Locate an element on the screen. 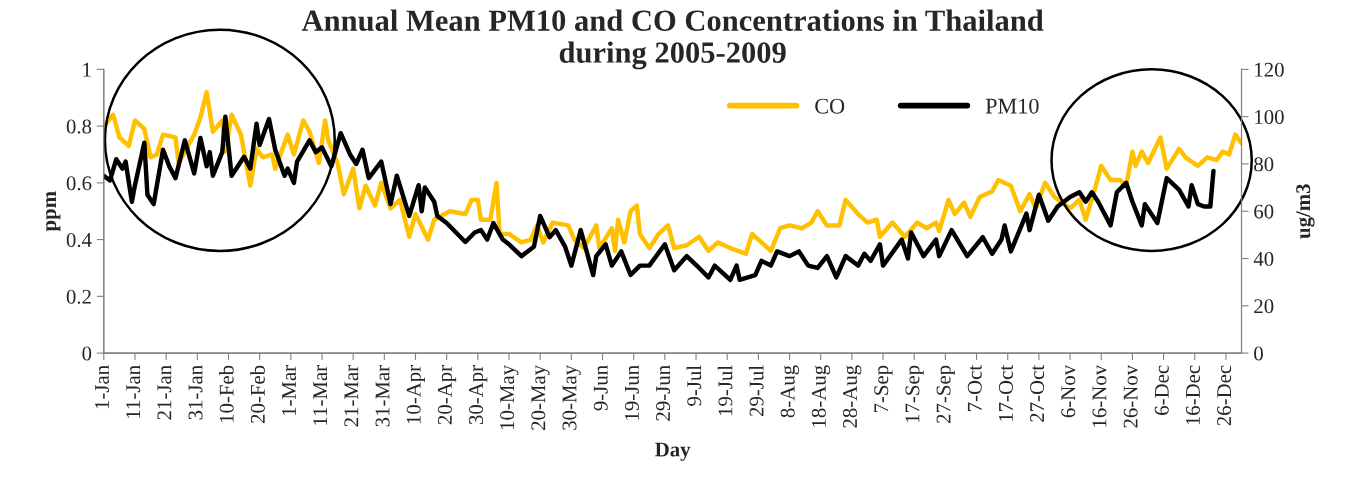  x-tick-label: 29-Jun is located at coordinates (663, 393).